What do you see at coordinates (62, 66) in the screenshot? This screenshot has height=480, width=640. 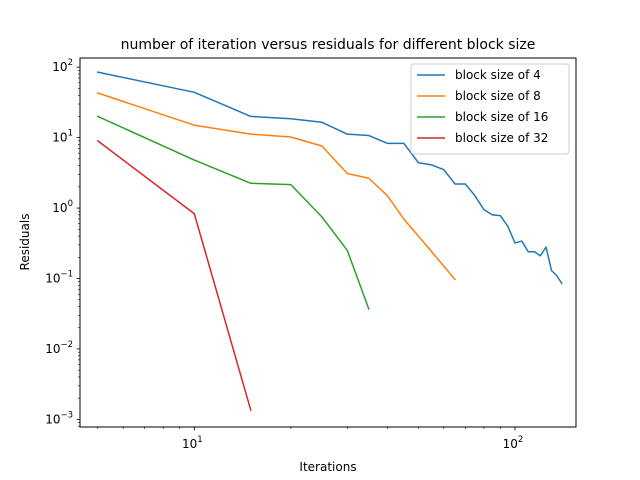 I see `y-tick-label: 10²` at bounding box center [62, 66].